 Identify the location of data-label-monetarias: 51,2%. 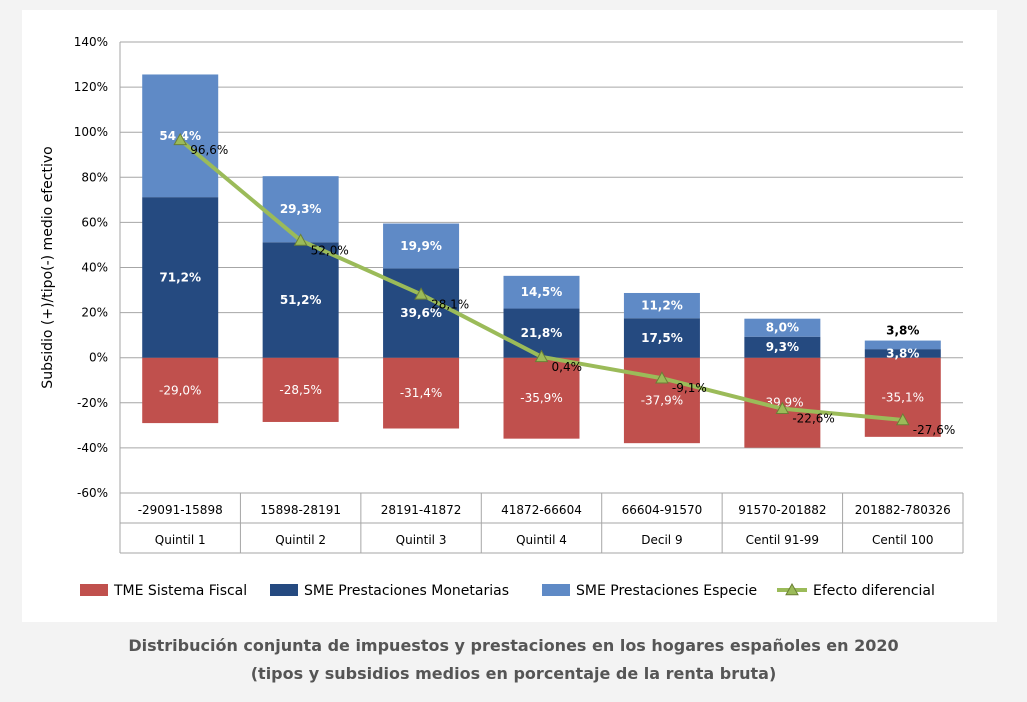
(301, 300).